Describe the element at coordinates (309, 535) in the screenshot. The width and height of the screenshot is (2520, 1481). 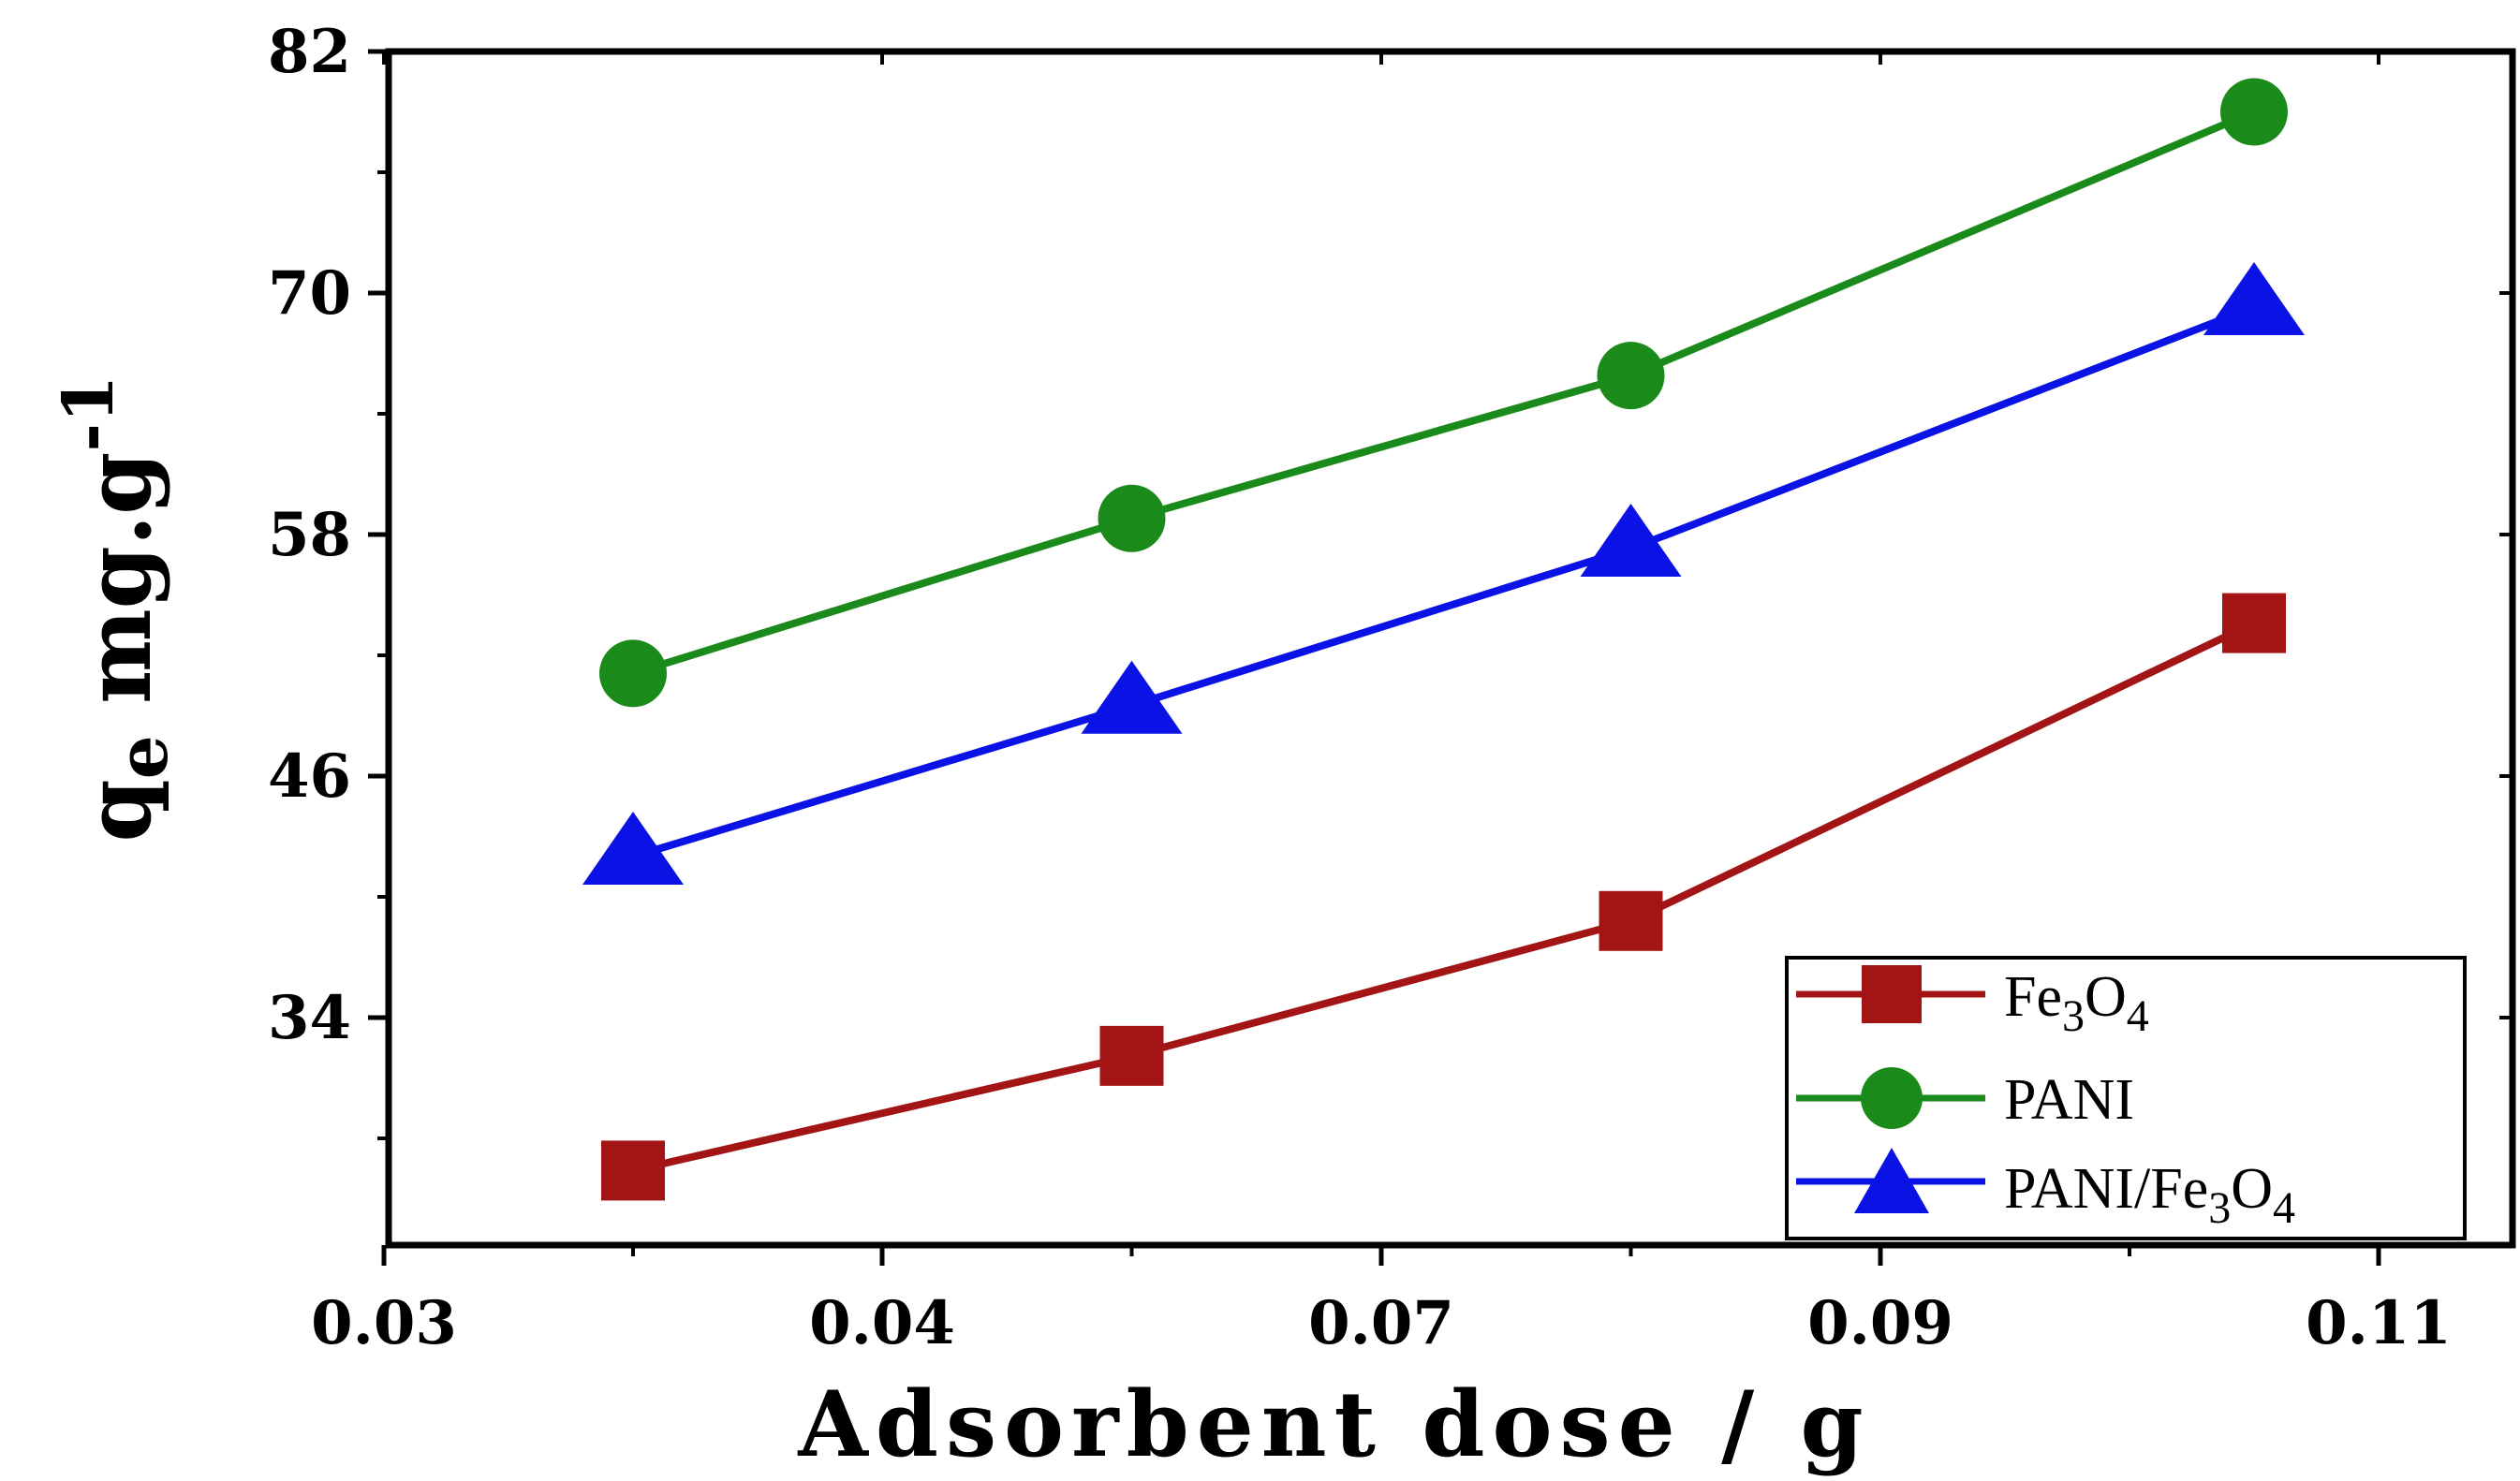
I see `y-tick-label: 58` at that location.